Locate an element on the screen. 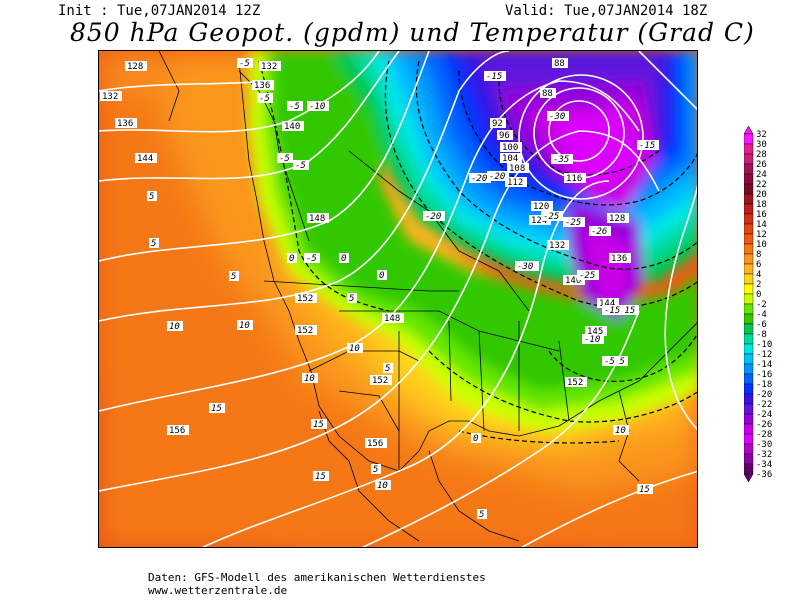  geopotential-label: 120 is located at coordinates (541, 207).